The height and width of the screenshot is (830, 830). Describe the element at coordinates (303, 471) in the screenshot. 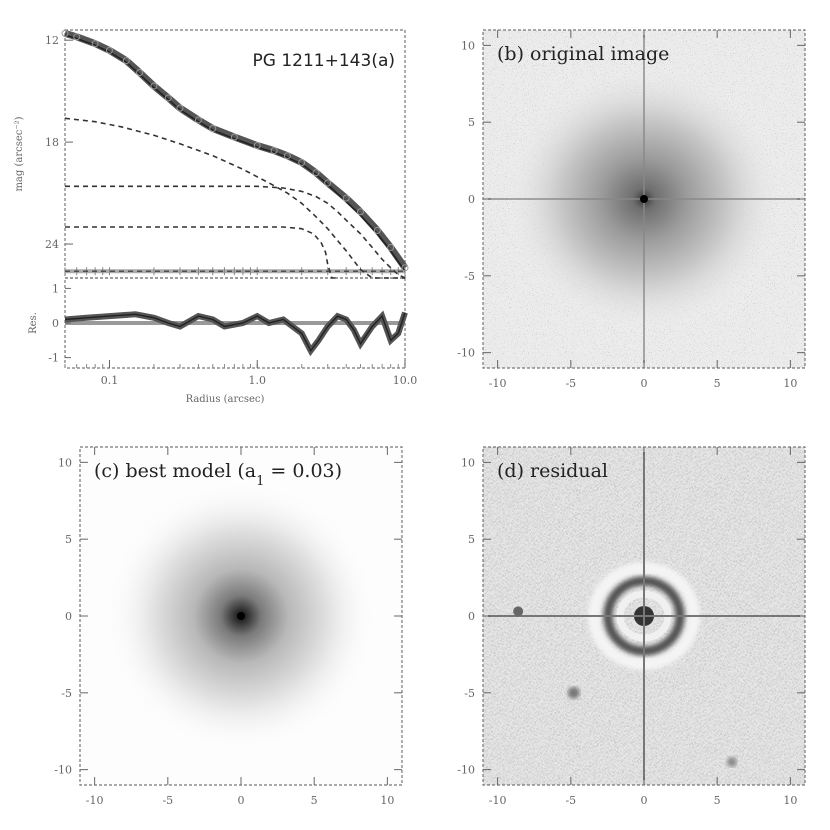

I see `title-tail: = 0.03)` at that location.